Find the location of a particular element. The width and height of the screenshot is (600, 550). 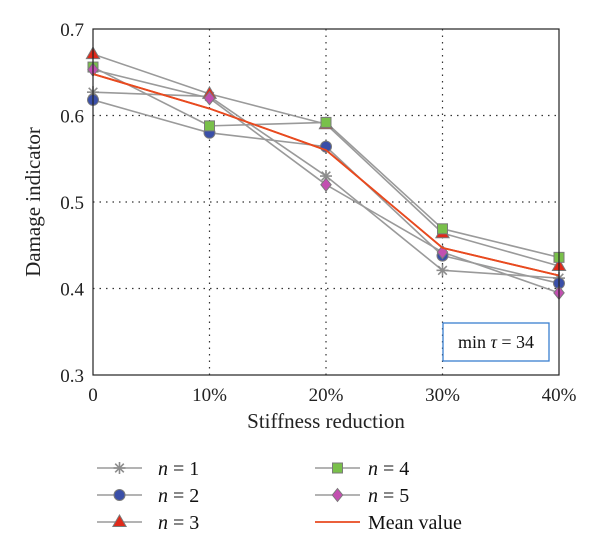

x-tick-labels: 0 10% 20% 30% 40% is located at coordinates (332, 395).